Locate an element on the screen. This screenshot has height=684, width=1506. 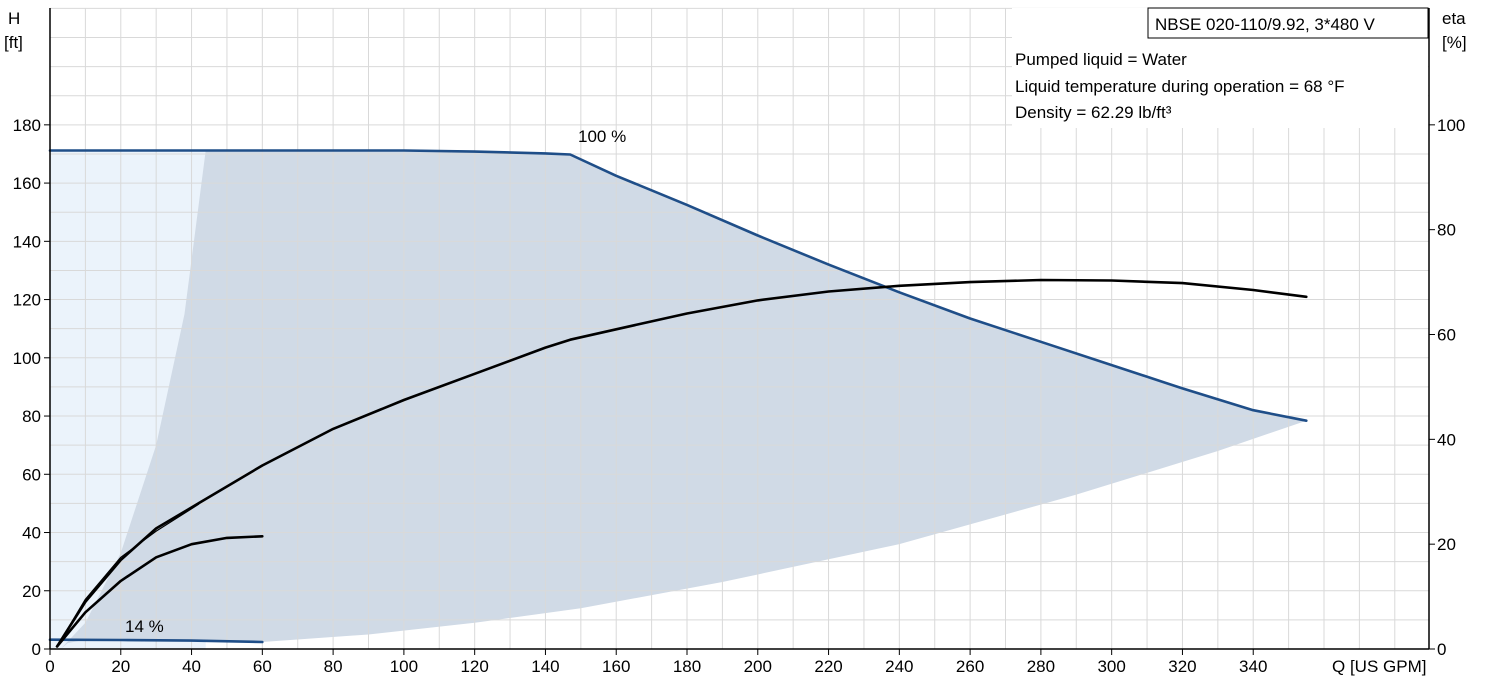
info-line-density: Density = 62.29 lb/ft³ is located at coordinates (1093, 112).